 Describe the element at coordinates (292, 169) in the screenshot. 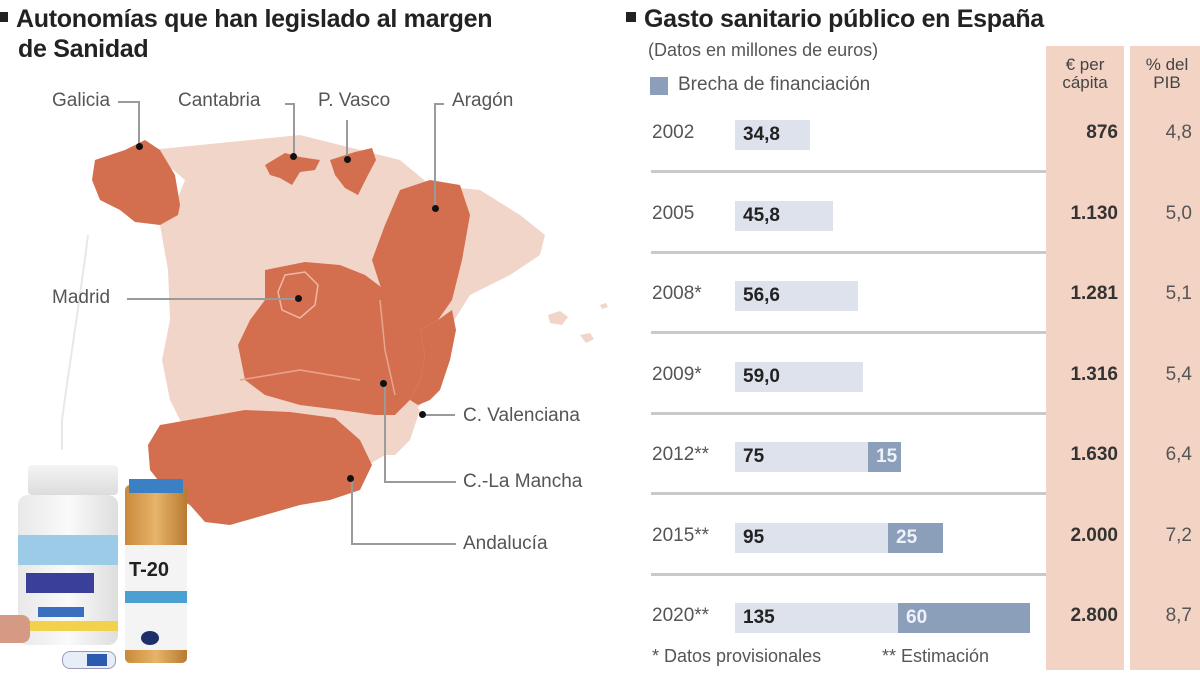

I see `map-region-cantabria` at that location.